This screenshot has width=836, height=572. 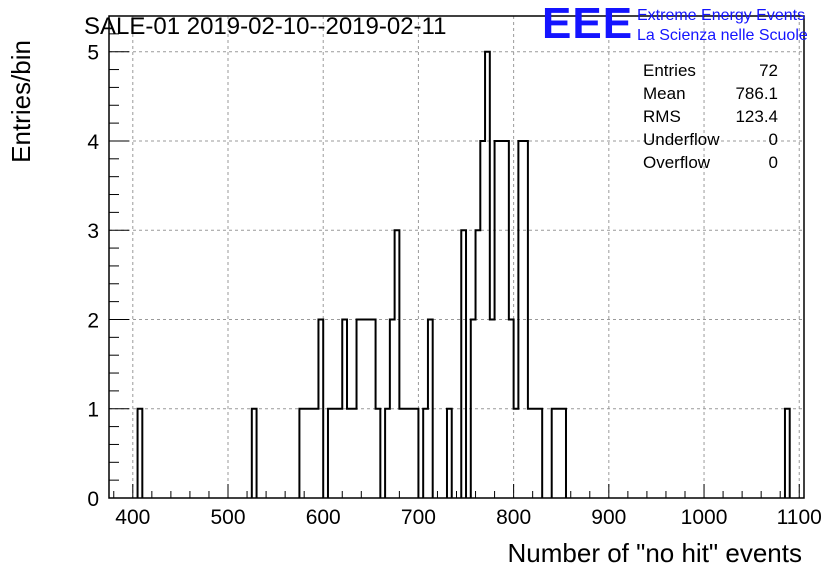 I want to click on y-tick-label: 0, so click(x=93, y=499).